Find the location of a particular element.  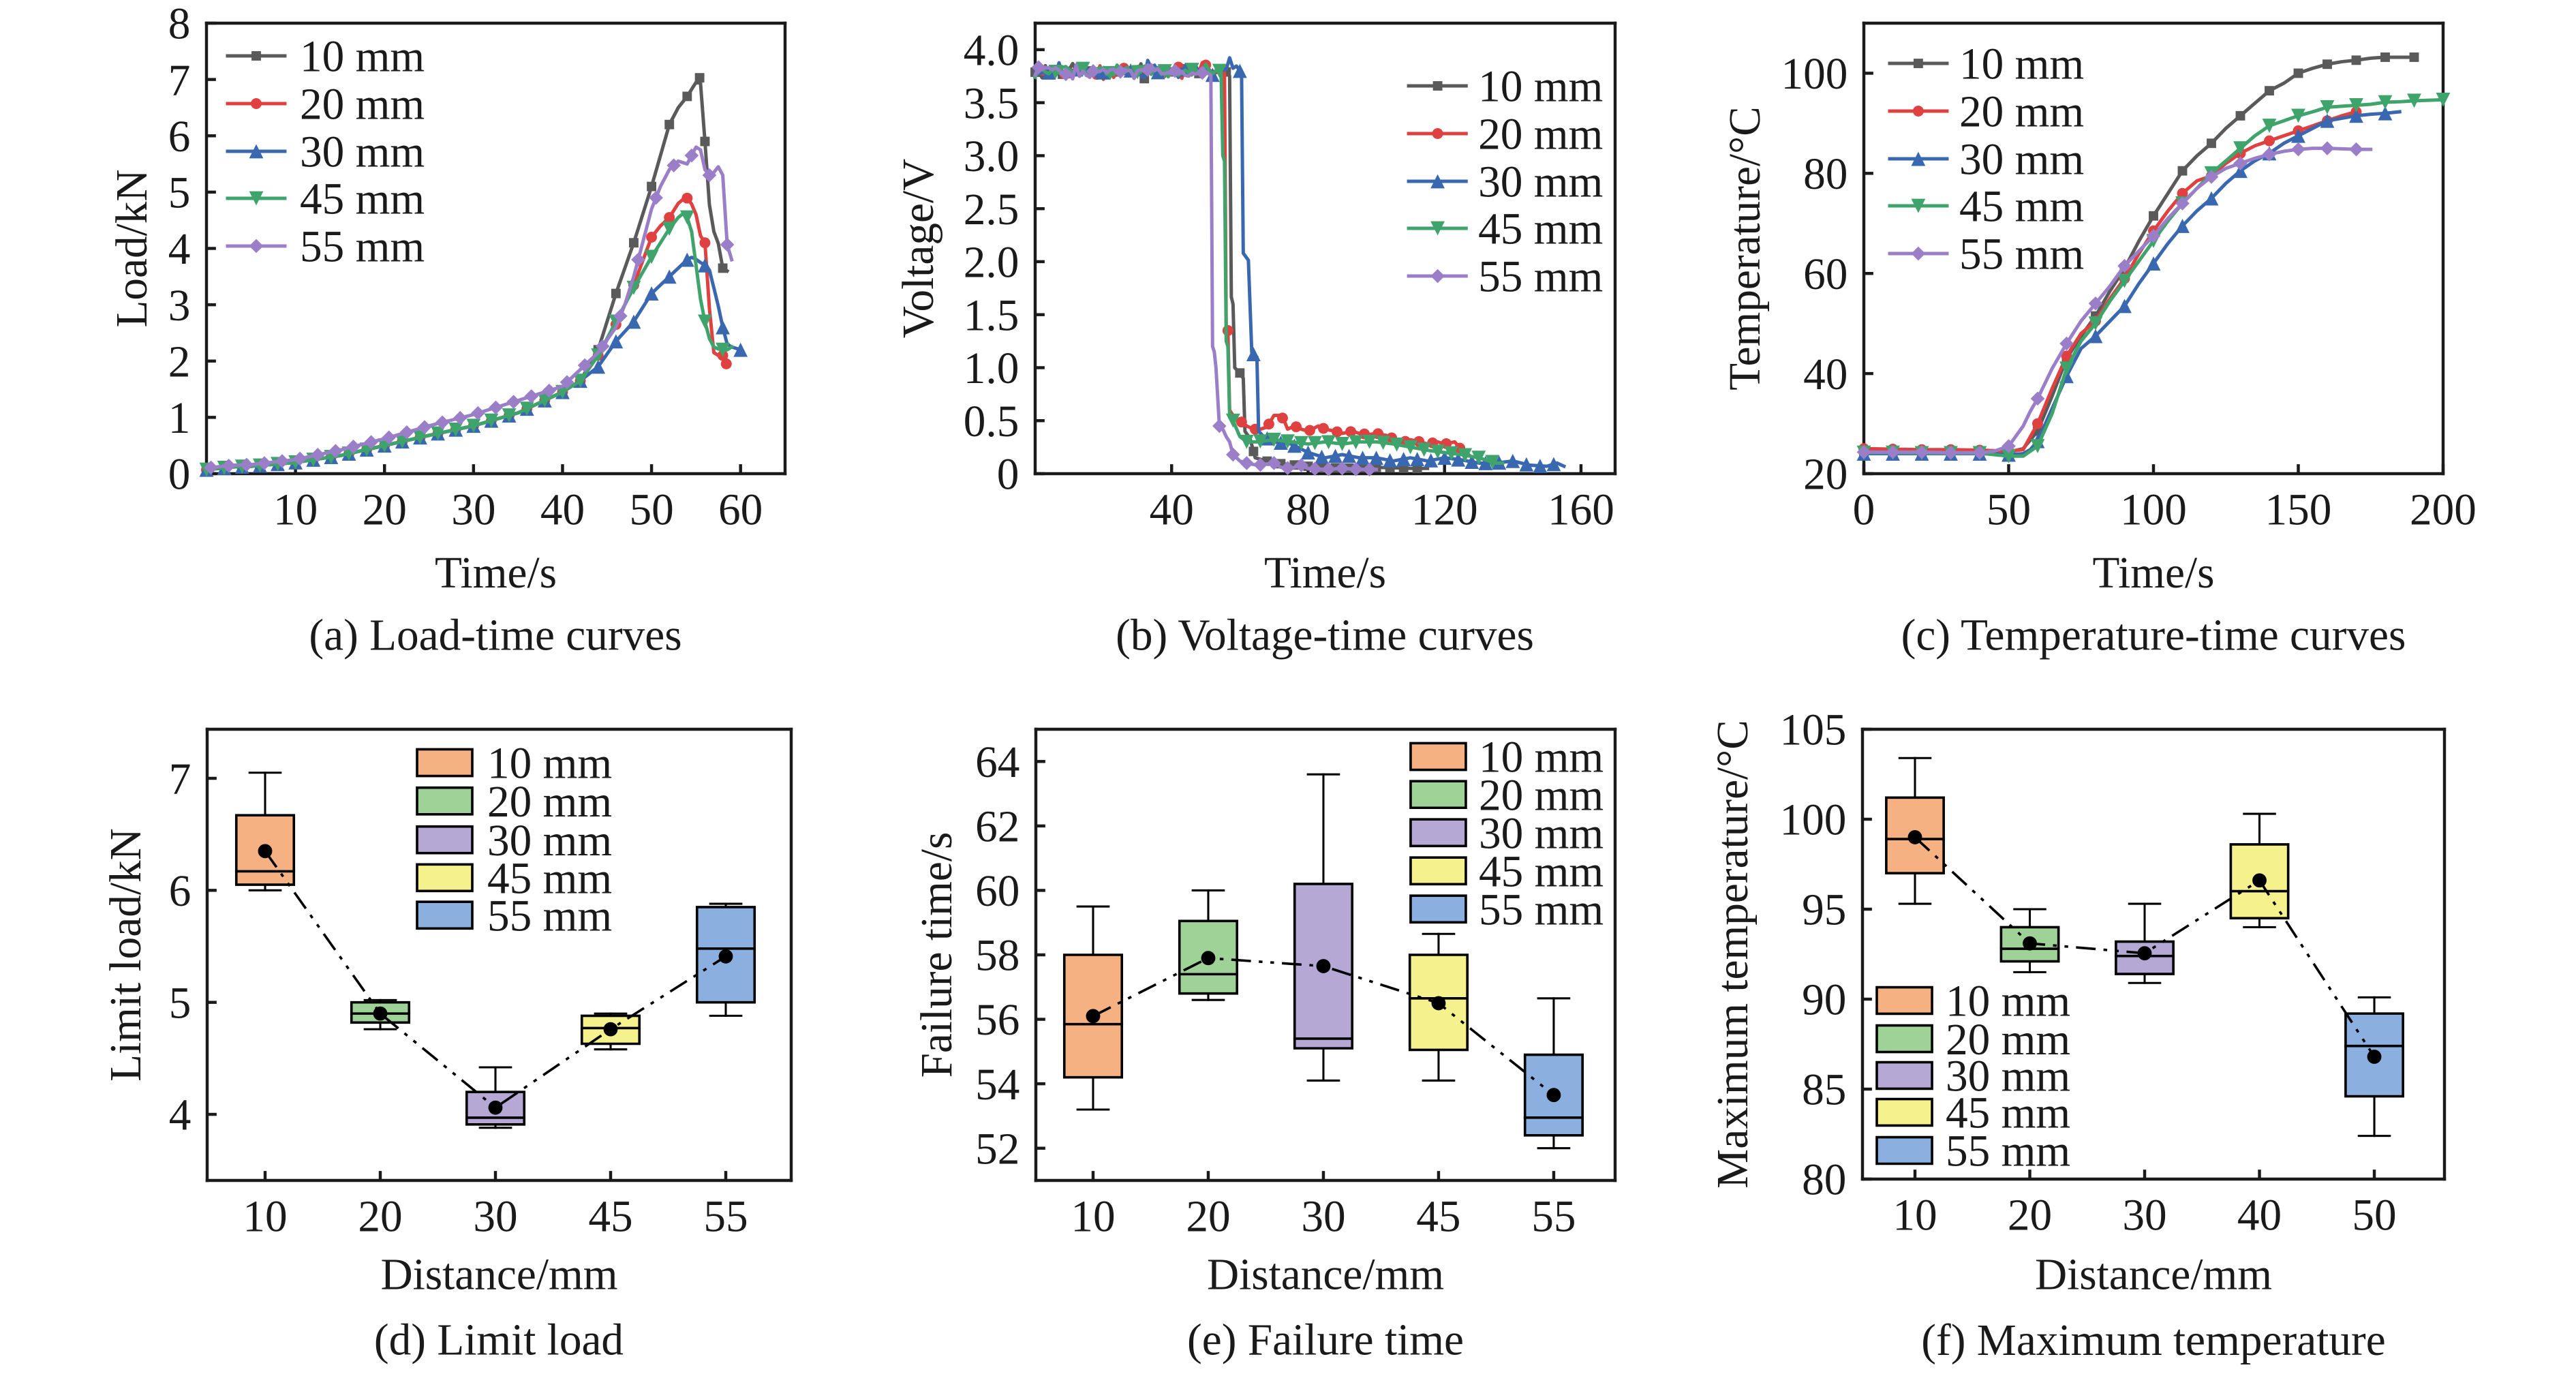

svg-text: 2 is located at coordinates (180, 361).